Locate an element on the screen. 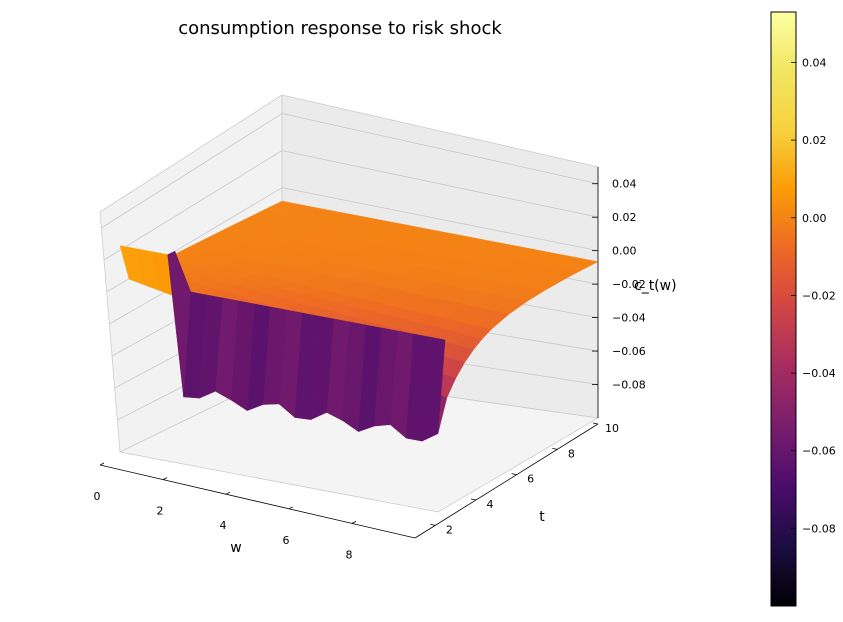 The image size is (843, 622). y-axis-line is located at coordinates (506, 481).